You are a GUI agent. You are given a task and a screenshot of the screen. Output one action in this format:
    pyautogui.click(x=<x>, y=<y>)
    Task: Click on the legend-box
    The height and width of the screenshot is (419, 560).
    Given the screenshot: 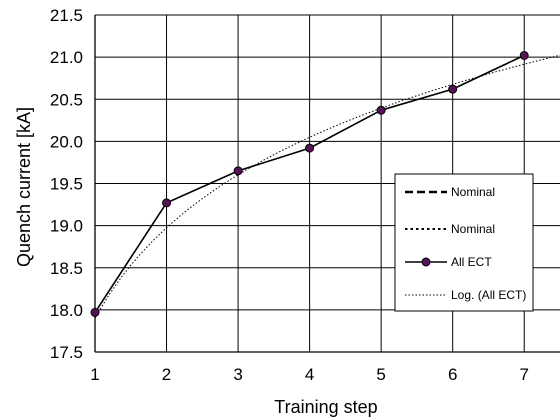 What is the action you would take?
    pyautogui.click(x=464, y=242)
    